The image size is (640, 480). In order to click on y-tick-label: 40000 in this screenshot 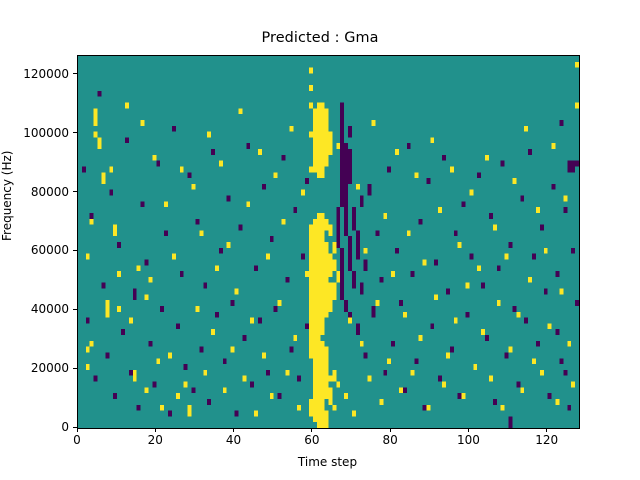, I will do `click(49, 309)`.